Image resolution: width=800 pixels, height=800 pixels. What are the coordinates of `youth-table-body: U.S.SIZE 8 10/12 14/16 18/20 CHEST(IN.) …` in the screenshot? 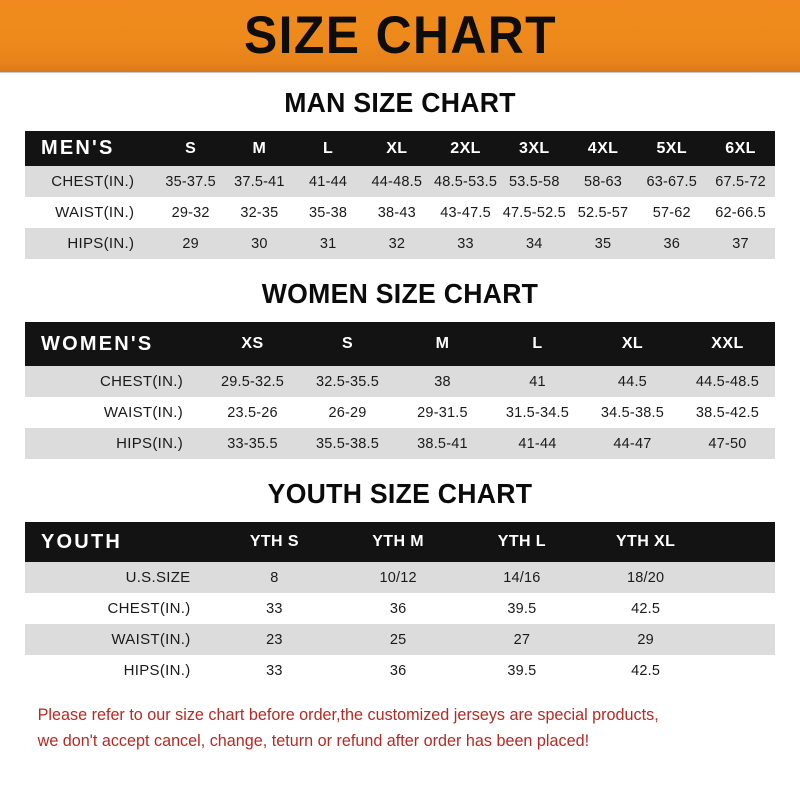 It's located at (400, 624).